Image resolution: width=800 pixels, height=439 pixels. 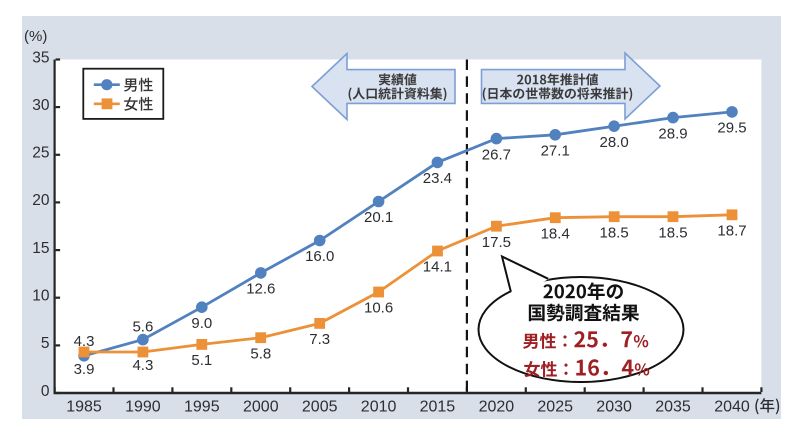 What do you see at coordinates (260, 353) in the screenshot?
I see `svg-text: 5.8` at bounding box center [260, 353].